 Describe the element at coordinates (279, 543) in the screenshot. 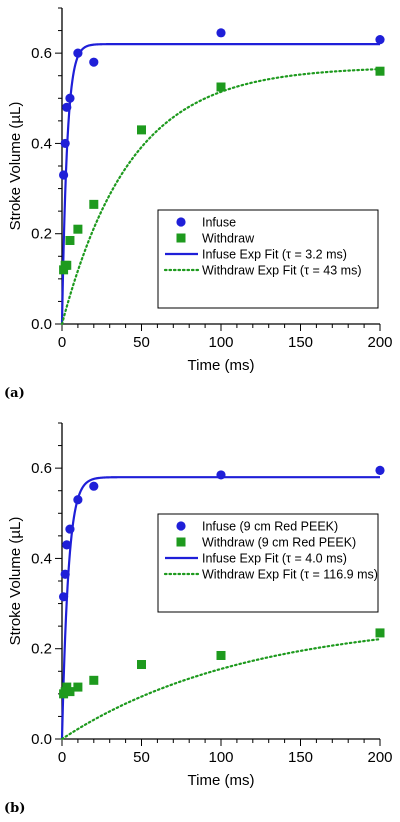

I see `legend-label-withdraw: Withdraw (9 cm Red PEEK)` at that location.